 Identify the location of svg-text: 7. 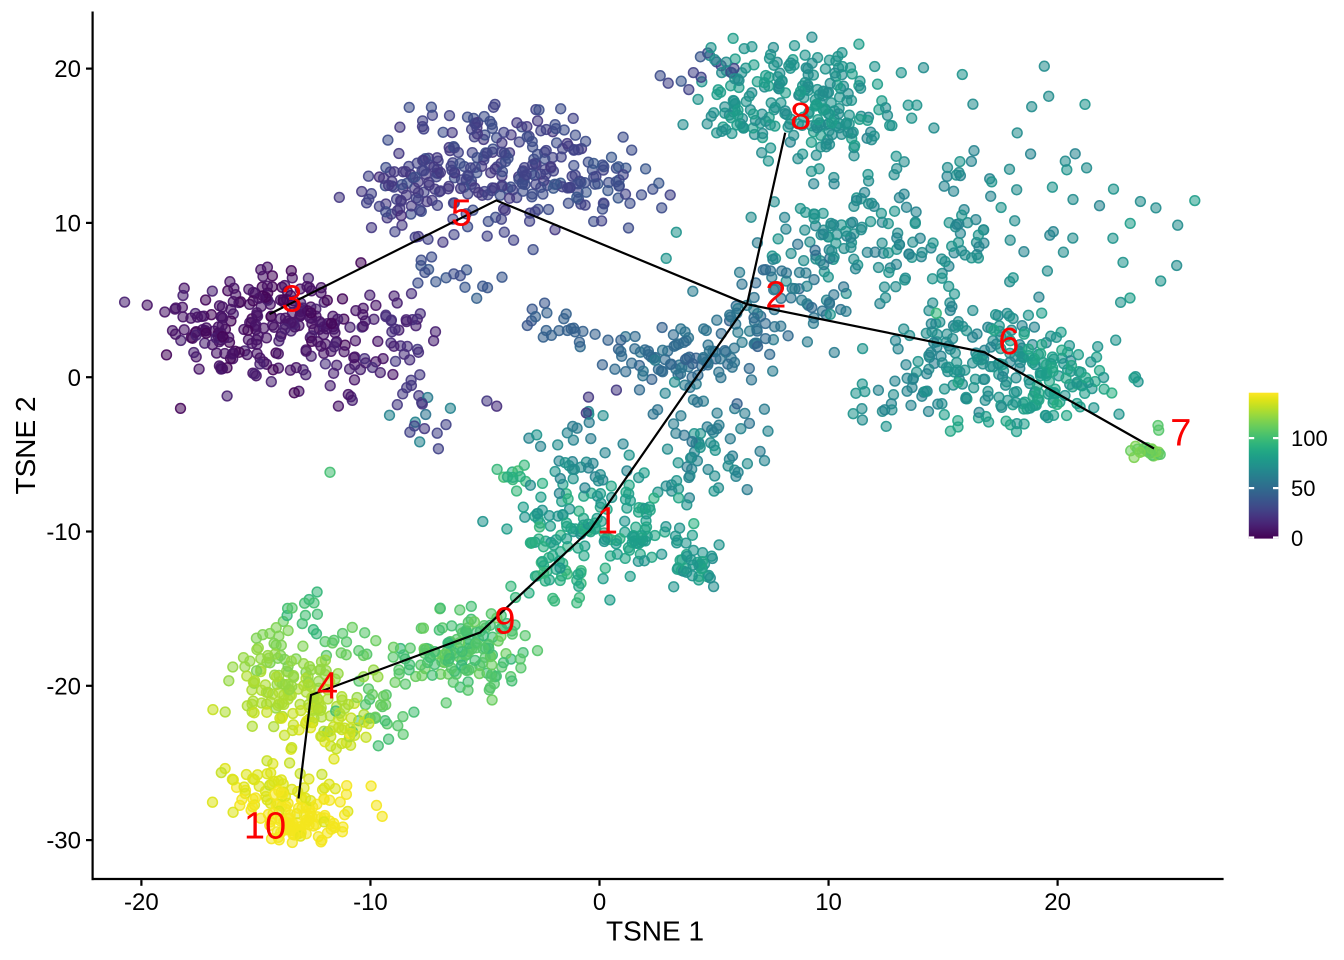
(1180, 434).